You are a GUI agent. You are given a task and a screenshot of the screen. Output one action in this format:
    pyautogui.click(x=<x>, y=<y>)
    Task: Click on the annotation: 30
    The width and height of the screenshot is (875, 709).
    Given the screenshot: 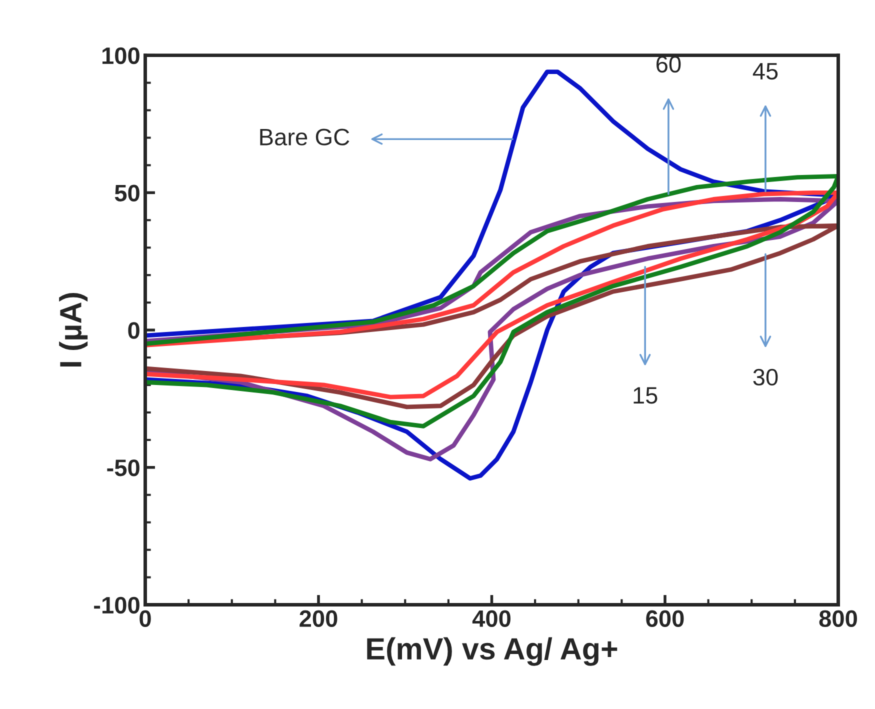 What is the action you would take?
    pyautogui.click(x=765, y=377)
    